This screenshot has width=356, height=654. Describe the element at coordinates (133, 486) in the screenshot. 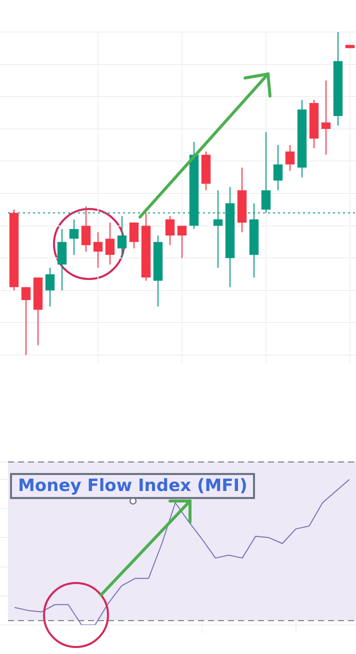

I see `chart-title: Money Flow Index (MFI)` at that location.